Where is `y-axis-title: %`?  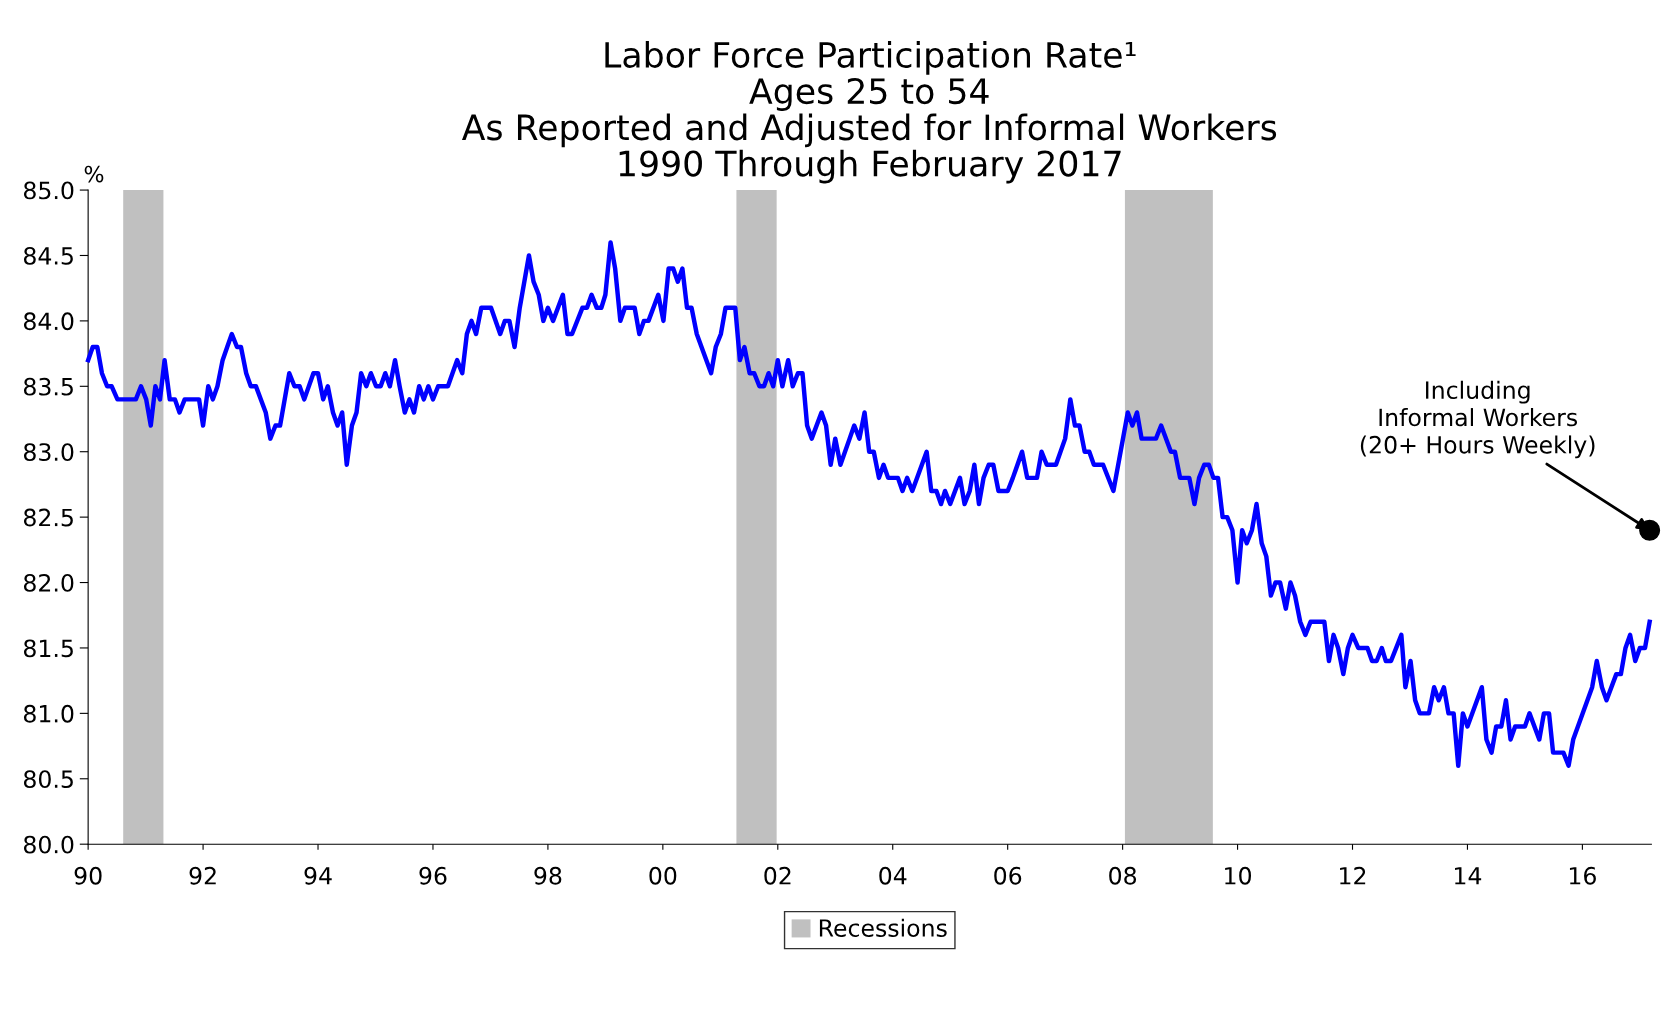 y-axis-title: % is located at coordinates (94, 174).